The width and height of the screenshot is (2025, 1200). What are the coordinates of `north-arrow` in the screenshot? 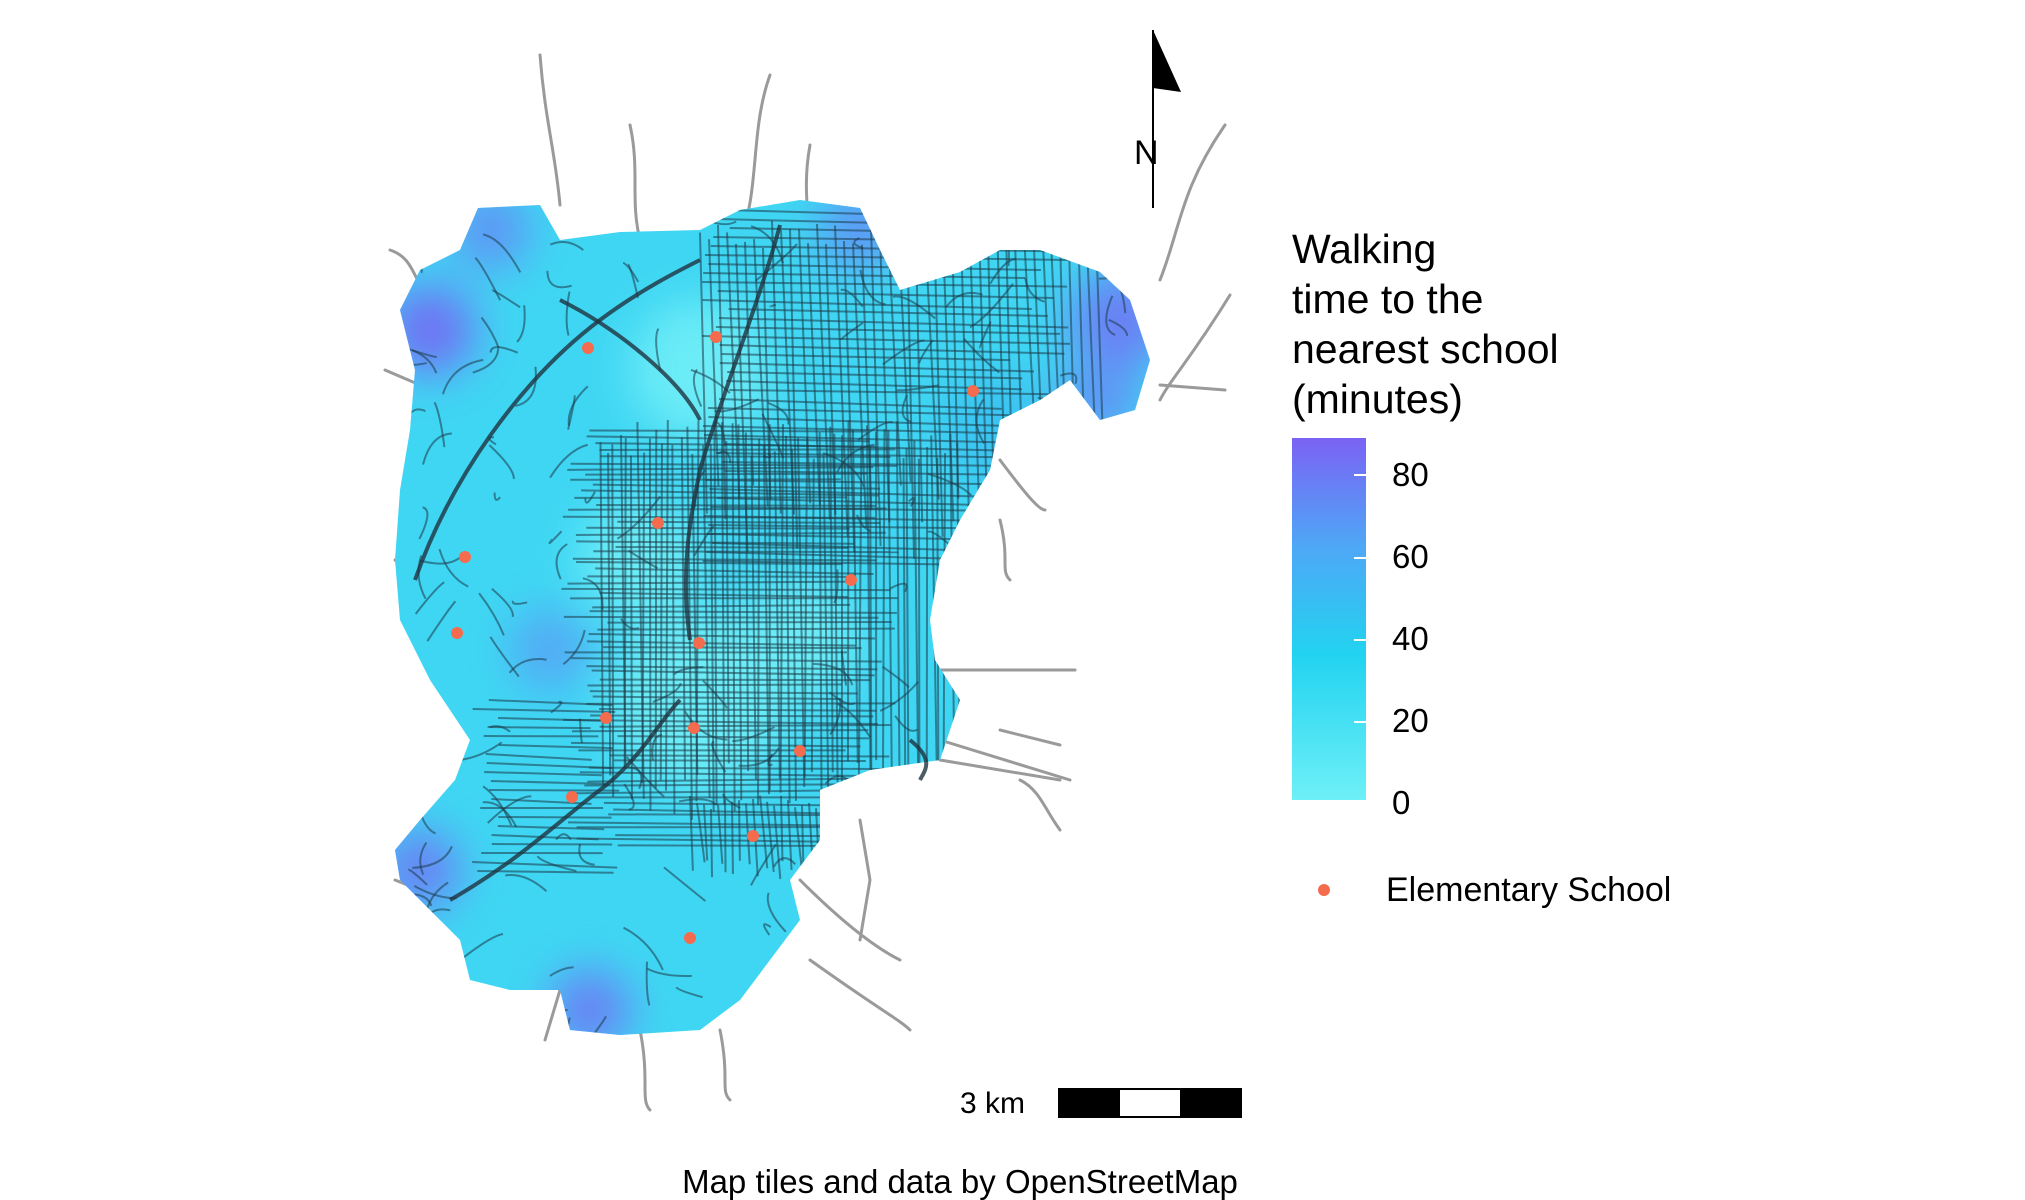 It's located at (1166, 119).